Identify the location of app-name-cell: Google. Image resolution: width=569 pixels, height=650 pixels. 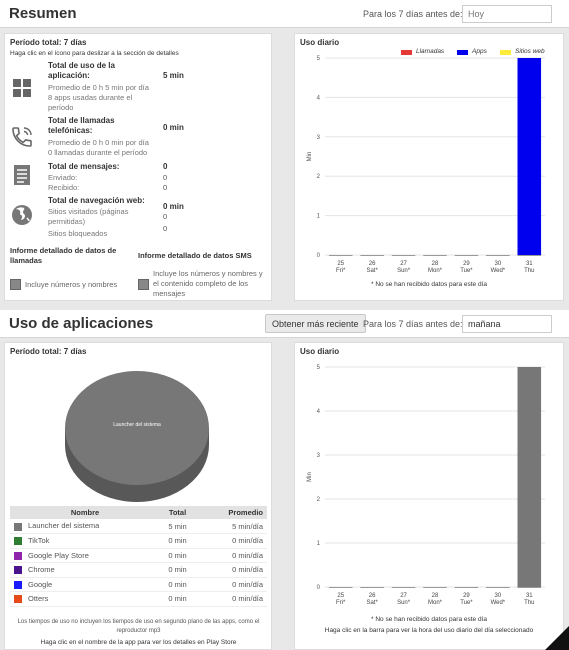
(85, 584).